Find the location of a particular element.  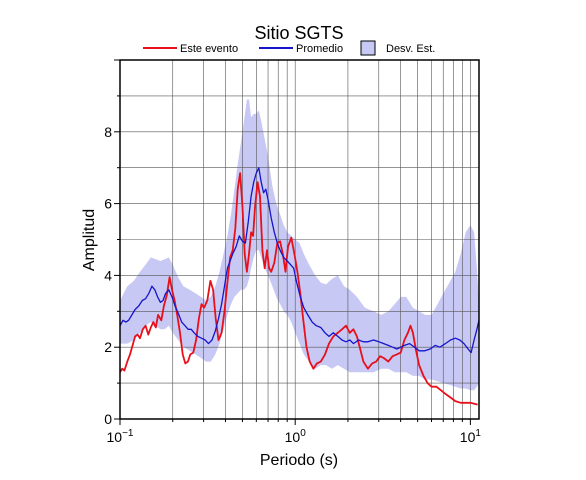

y-axis-label: Amplitud is located at coordinates (89, 240).